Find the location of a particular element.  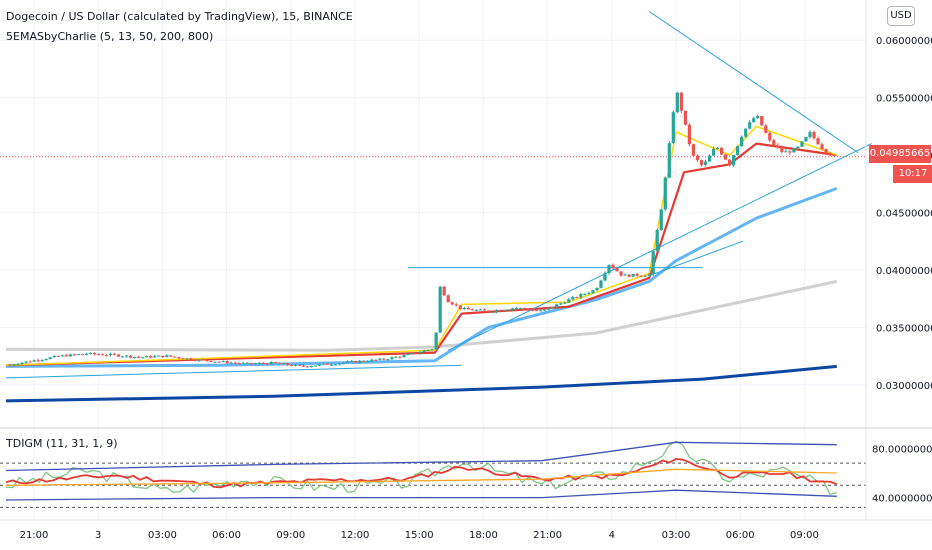

countdown-tag: 10:17 is located at coordinates (912, 174).